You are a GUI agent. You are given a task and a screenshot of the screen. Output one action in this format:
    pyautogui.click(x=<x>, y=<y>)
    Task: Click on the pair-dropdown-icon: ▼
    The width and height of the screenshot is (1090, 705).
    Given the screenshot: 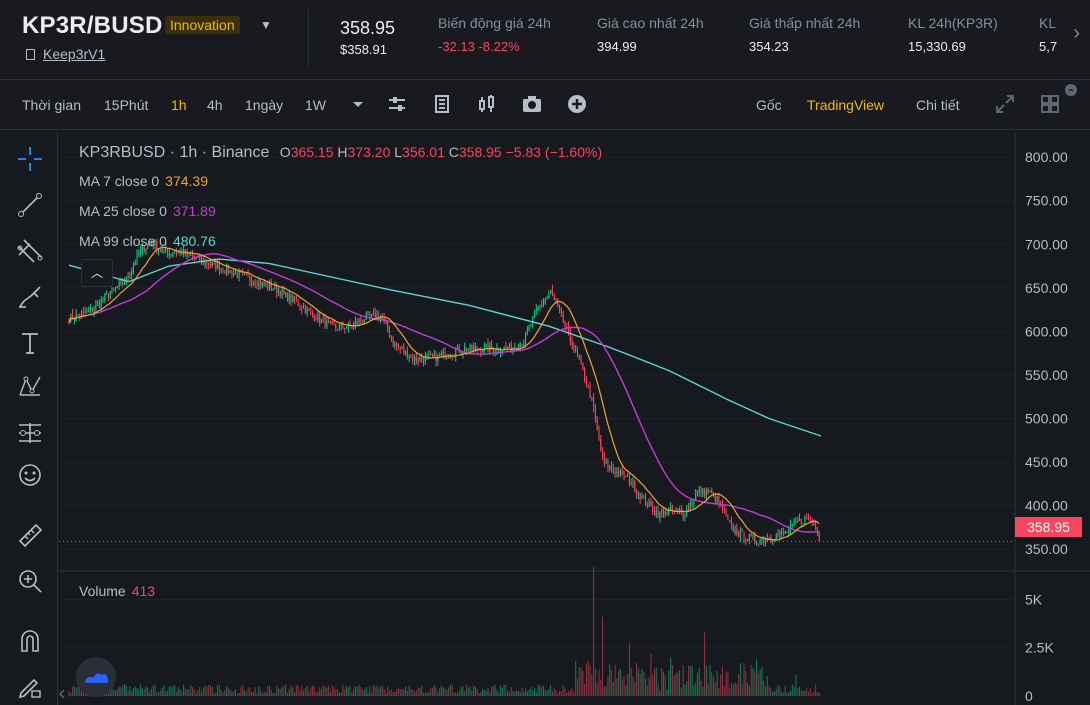 What is the action you would take?
    pyautogui.click(x=266, y=25)
    